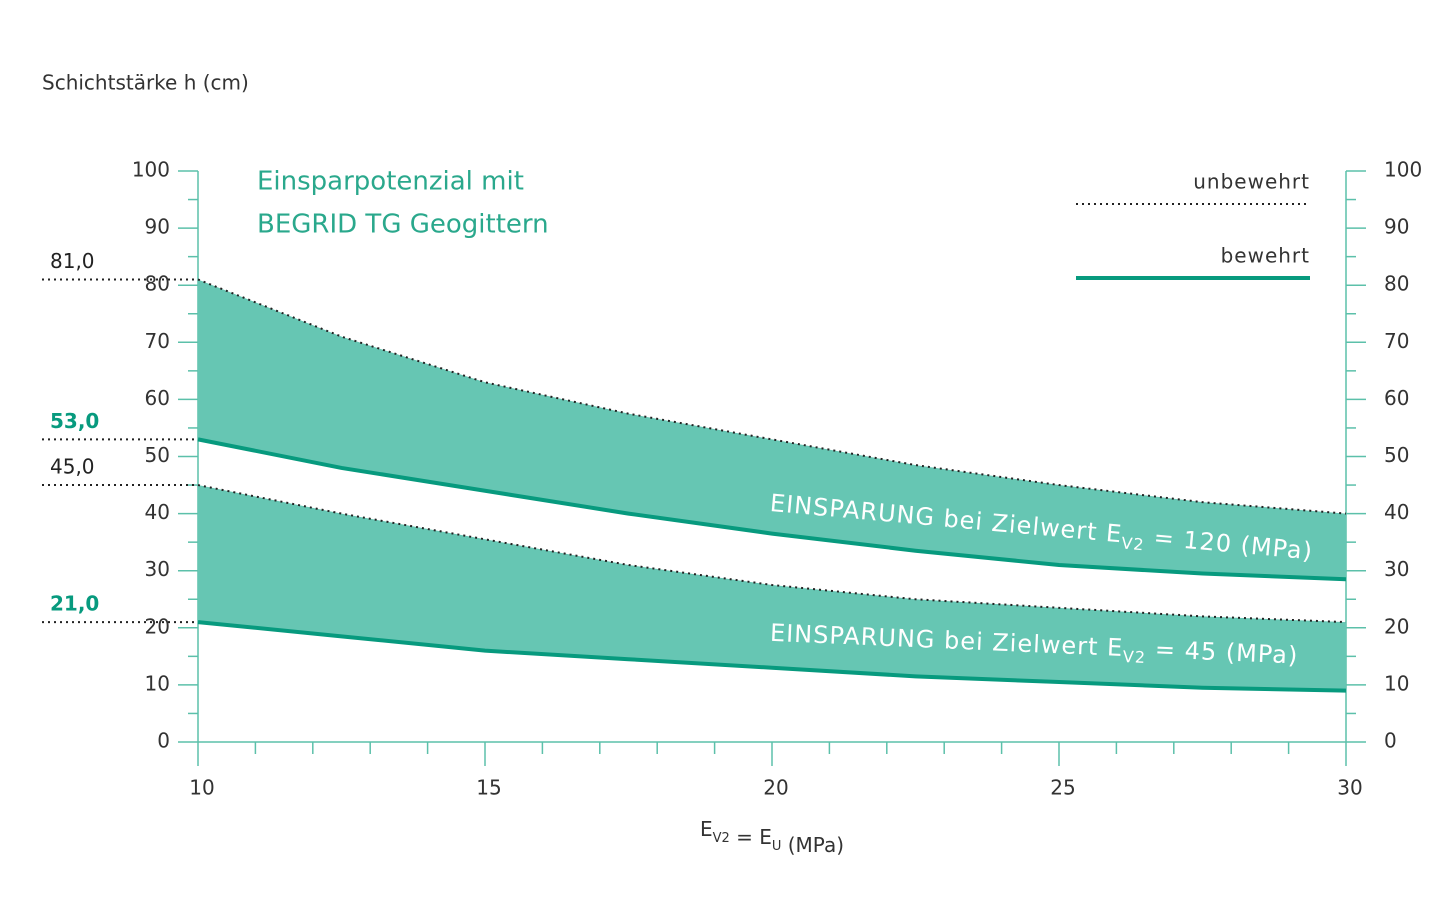  Describe the element at coordinates (1349, 788) in the screenshot. I see `x-tick-label: 30` at that location.